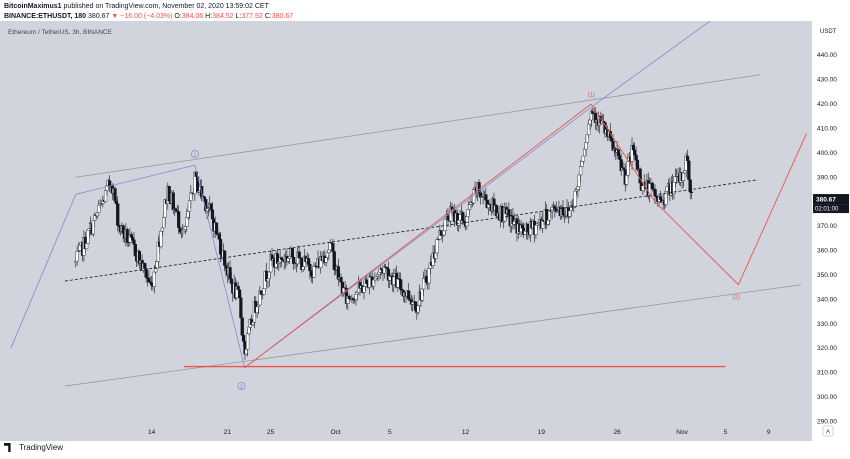  What do you see at coordinates (831, 231) in the screenshot?
I see `price-axis` at bounding box center [831, 231].